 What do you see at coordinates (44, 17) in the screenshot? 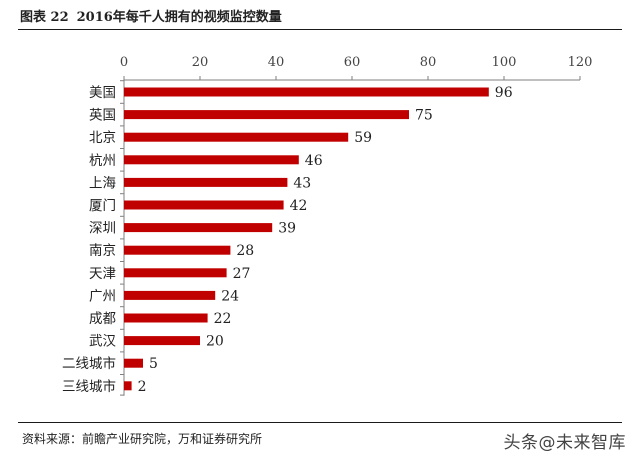
I see `figure-number: 图表 22` at bounding box center [44, 17].